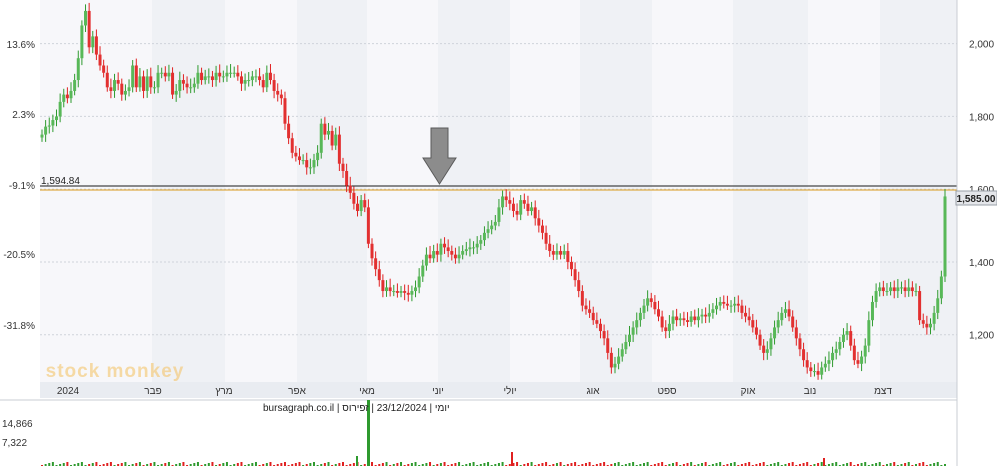  What do you see at coordinates (60, 181) in the screenshot?
I see `price-line-label: 1,594.84` at bounding box center [60, 181].